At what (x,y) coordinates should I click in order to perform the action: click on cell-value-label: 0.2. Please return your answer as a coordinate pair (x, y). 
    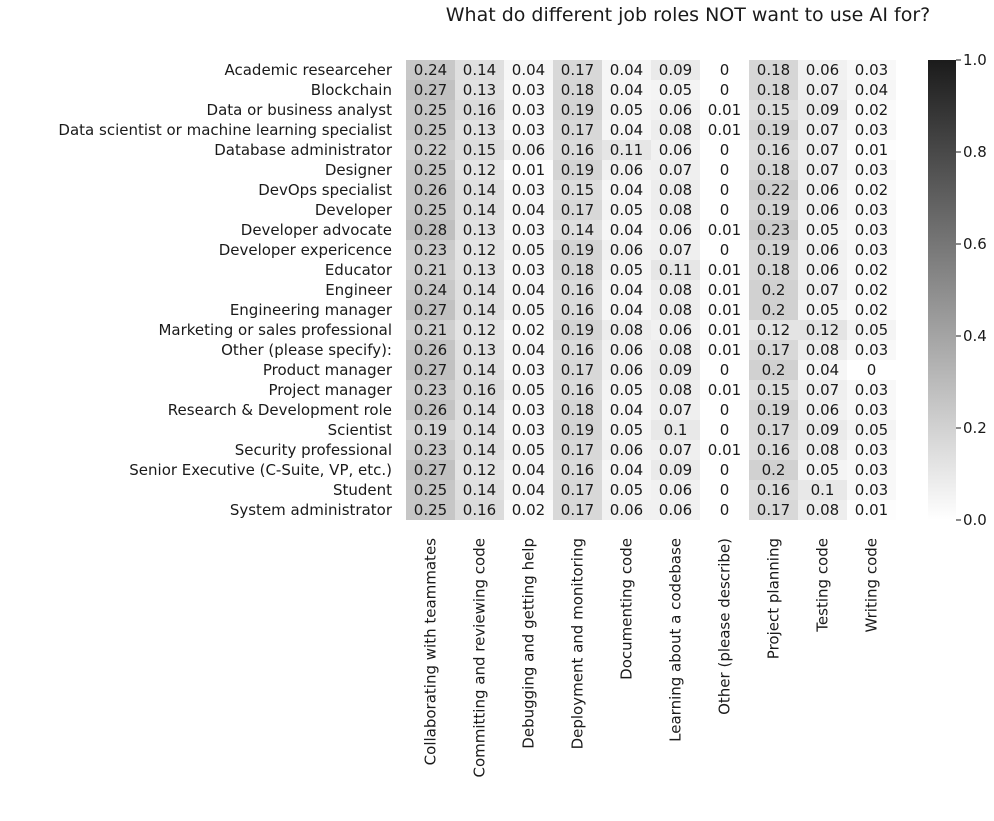
    Looking at the image, I should click on (774, 470).